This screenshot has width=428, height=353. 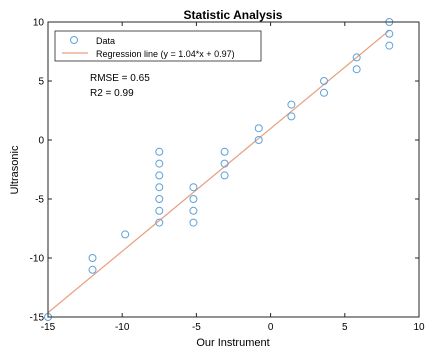 What do you see at coordinates (120, 78) in the screenshot?
I see `rmse-annotation: RMSE = 0.65` at bounding box center [120, 78].